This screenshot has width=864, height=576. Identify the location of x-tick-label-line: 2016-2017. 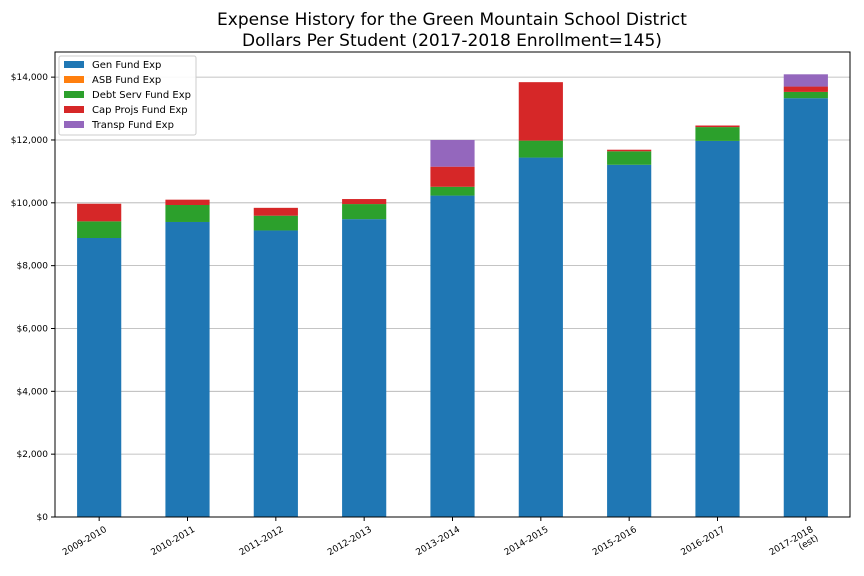
(703, 541).